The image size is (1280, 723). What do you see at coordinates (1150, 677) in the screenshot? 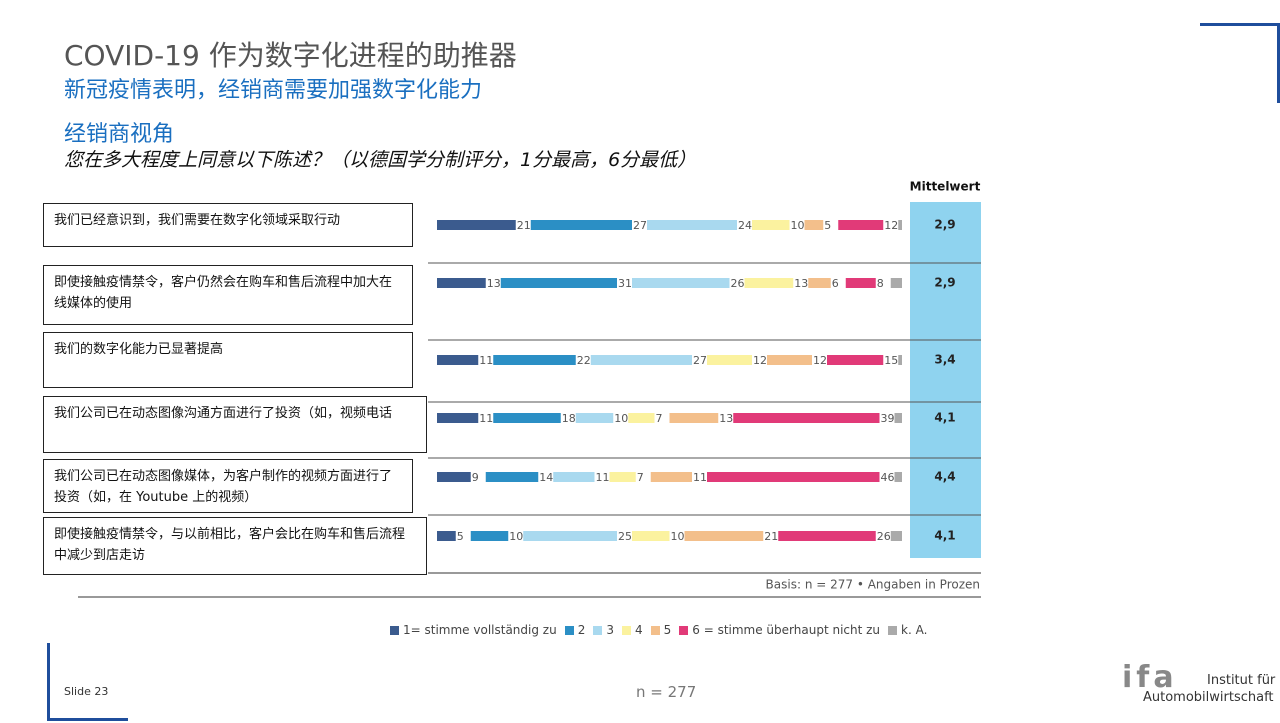
I see `logo: ifa` at bounding box center [1150, 677].